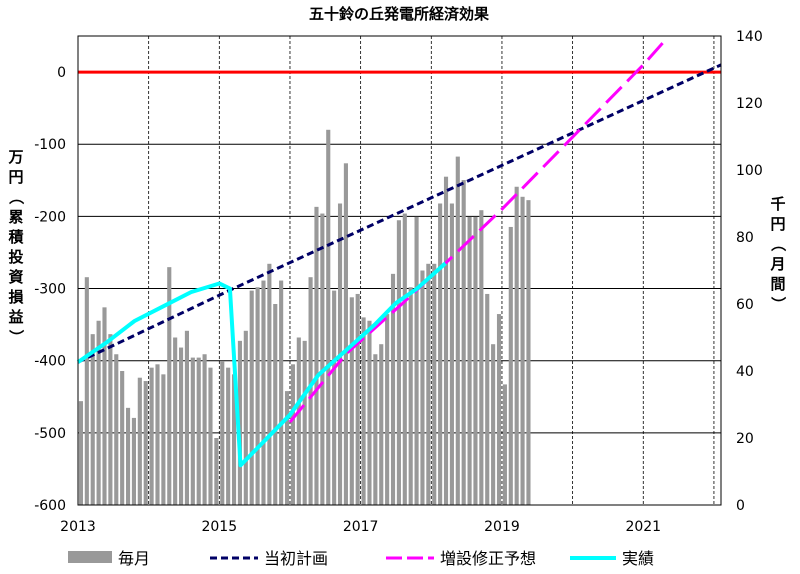 This screenshot has width=800, height=574. Describe the element at coordinates (296, 558) in the screenshot. I see `legend-label-plan: 当初計画` at that location.